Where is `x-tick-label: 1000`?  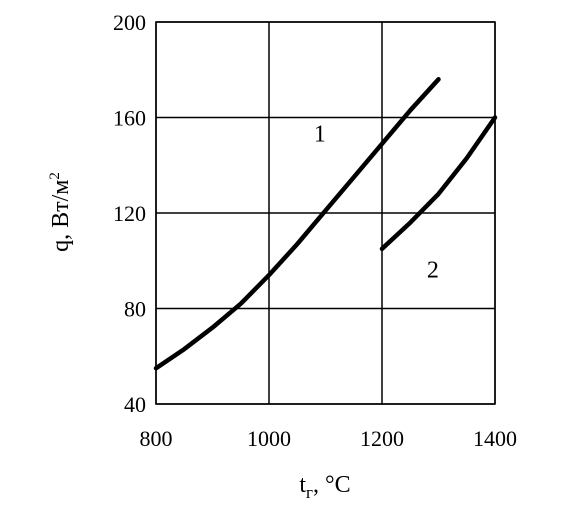
x-tick-label: 1000 is located at coordinates (269, 438).